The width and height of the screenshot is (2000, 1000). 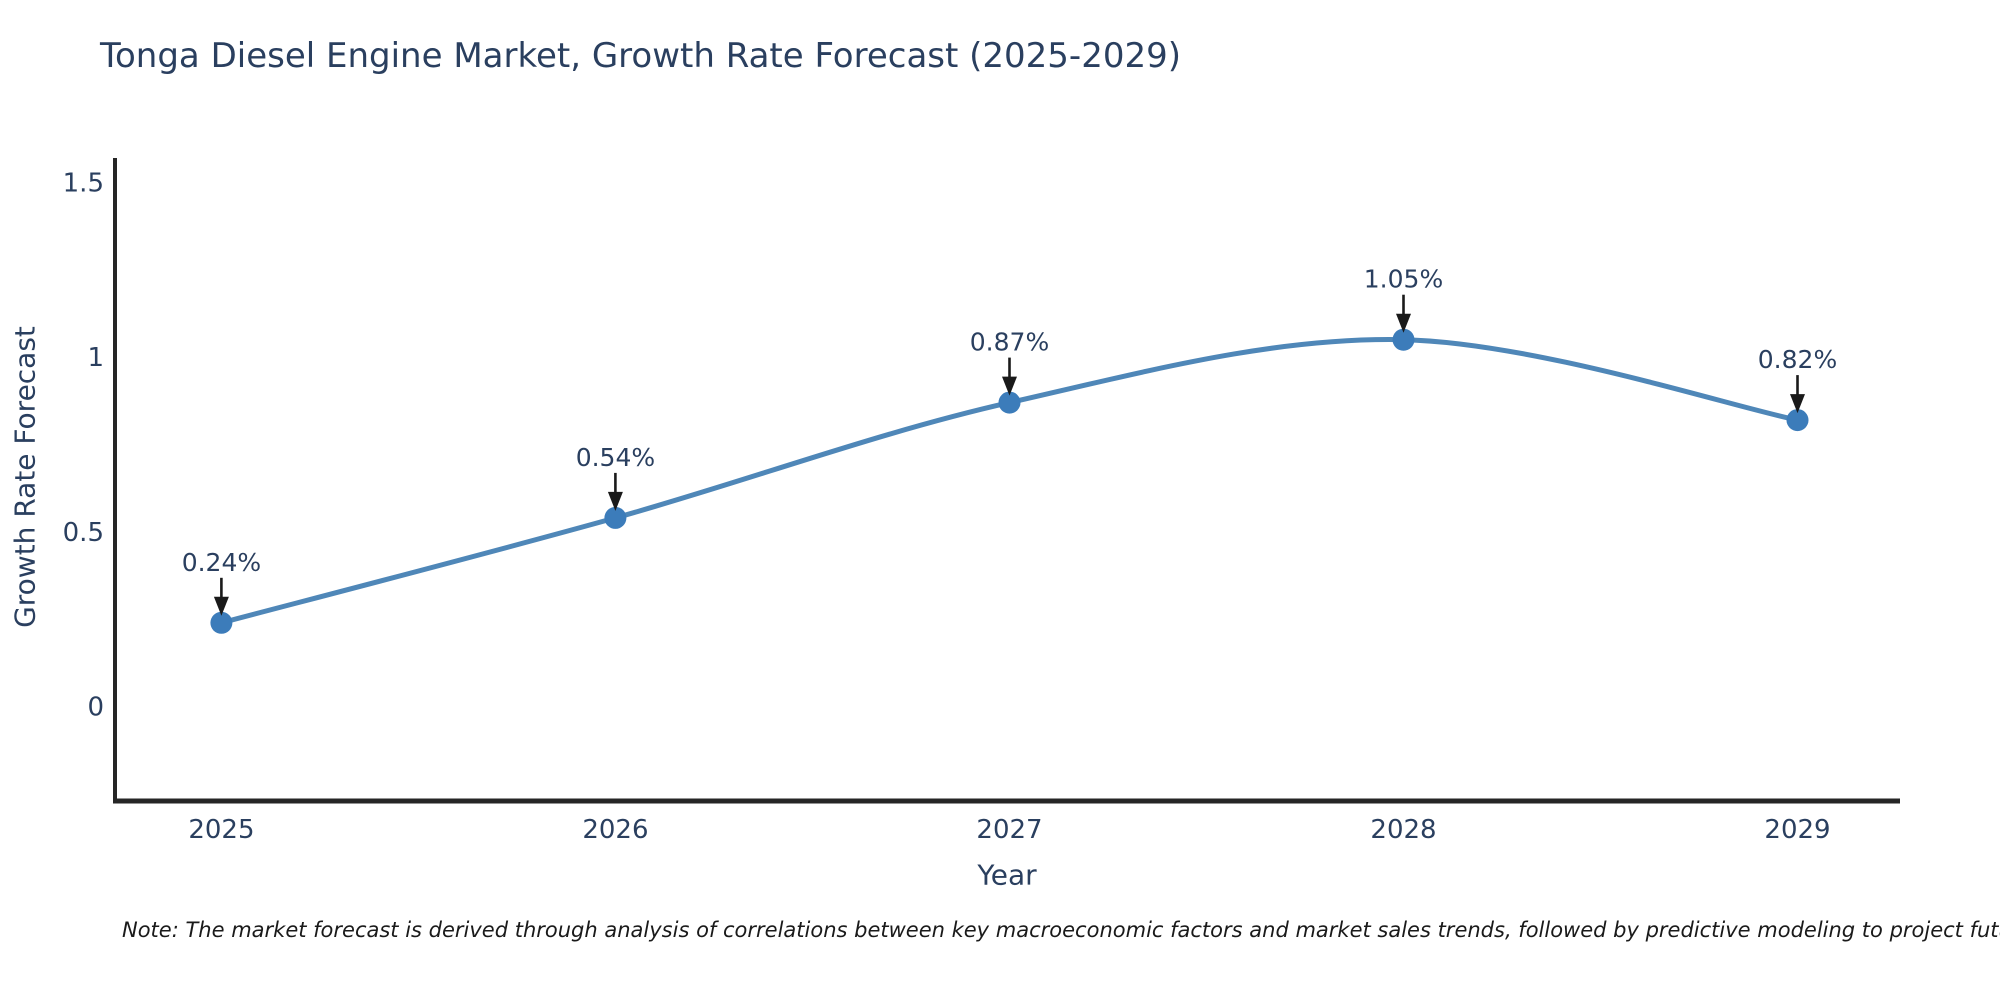 What do you see at coordinates (1403, 830) in the screenshot?
I see `x-tick-label: 2028` at bounding box center [1403, 830].